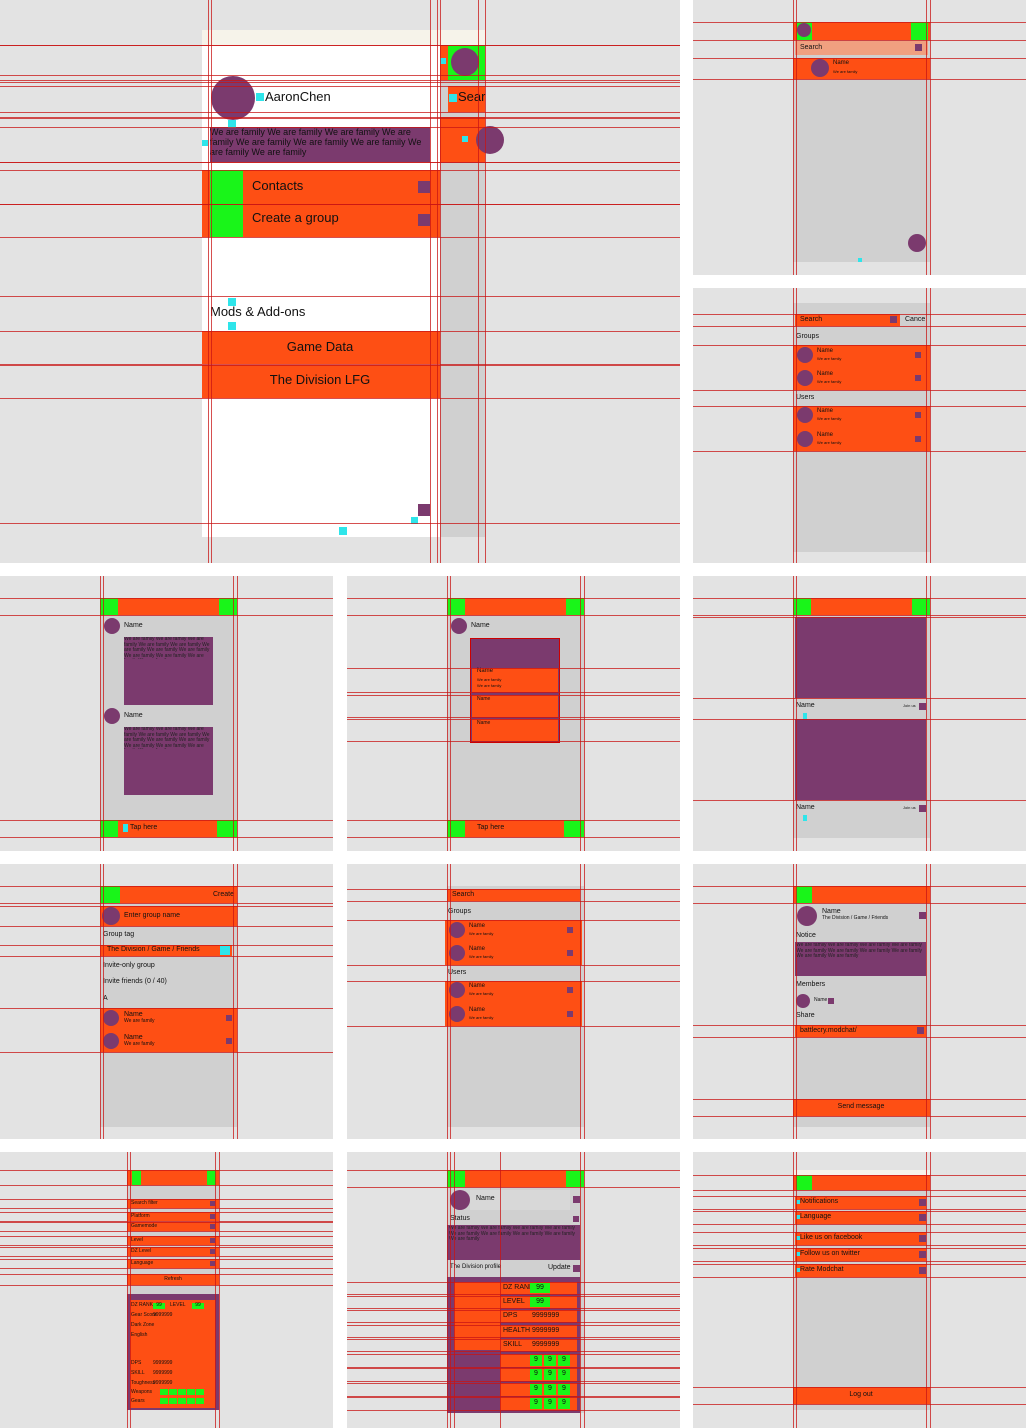  Describe the element at coordinates (278, 186) in the screenshot. I see `label: Contacts` at that location.